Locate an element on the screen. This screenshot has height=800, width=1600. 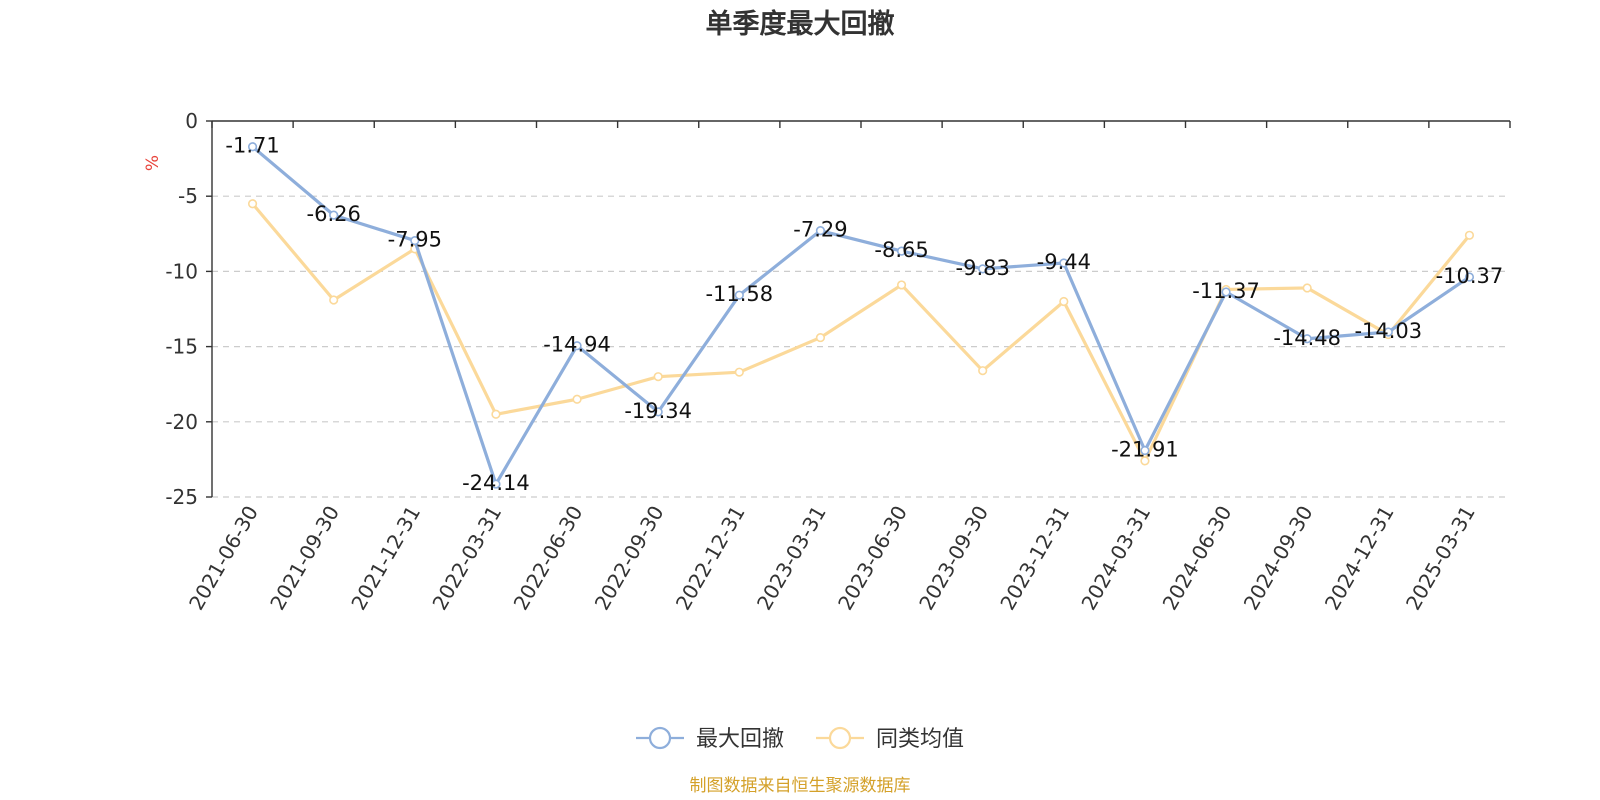
y-tick-label: -25 is located at coordinates (181, 497).